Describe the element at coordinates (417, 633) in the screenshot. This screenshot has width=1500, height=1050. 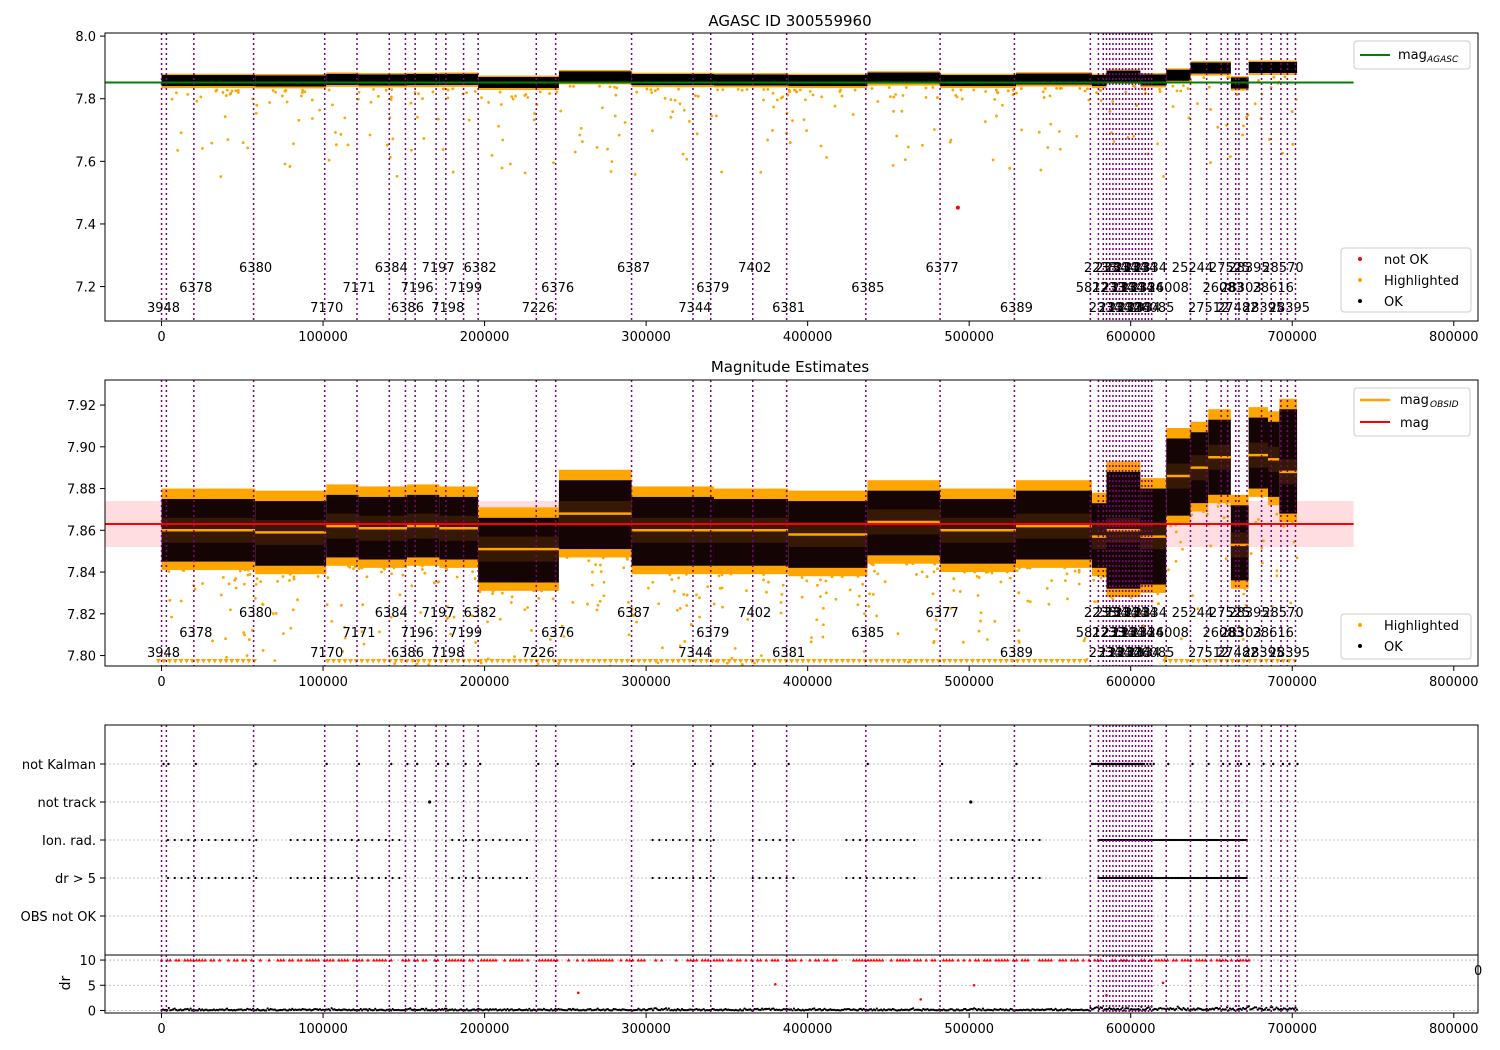
I see `obsid-label: 7196` at that location.